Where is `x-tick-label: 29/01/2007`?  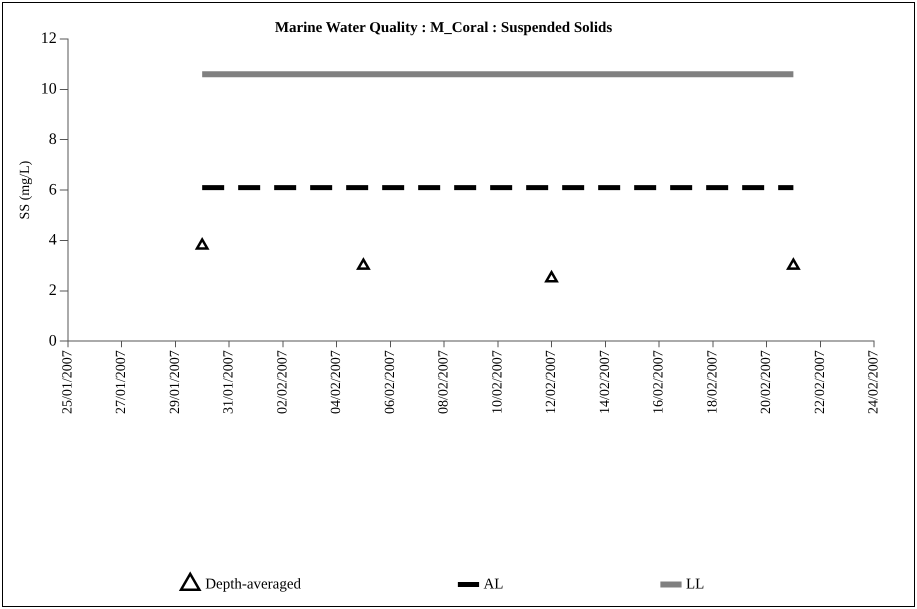 x-tick-label: 29/01/2007 is located at coordinates (175, 382).